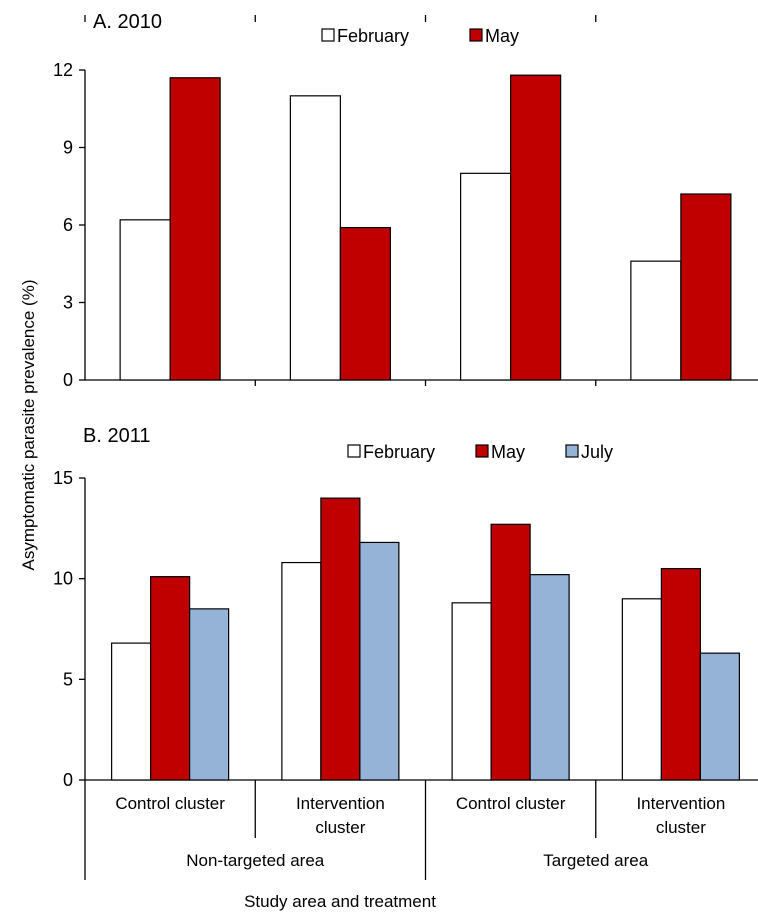  What do you see at coordinates (63, 579) in the screenshot?
I see `y-tick-label: 10` at bounding box center [63, 579].